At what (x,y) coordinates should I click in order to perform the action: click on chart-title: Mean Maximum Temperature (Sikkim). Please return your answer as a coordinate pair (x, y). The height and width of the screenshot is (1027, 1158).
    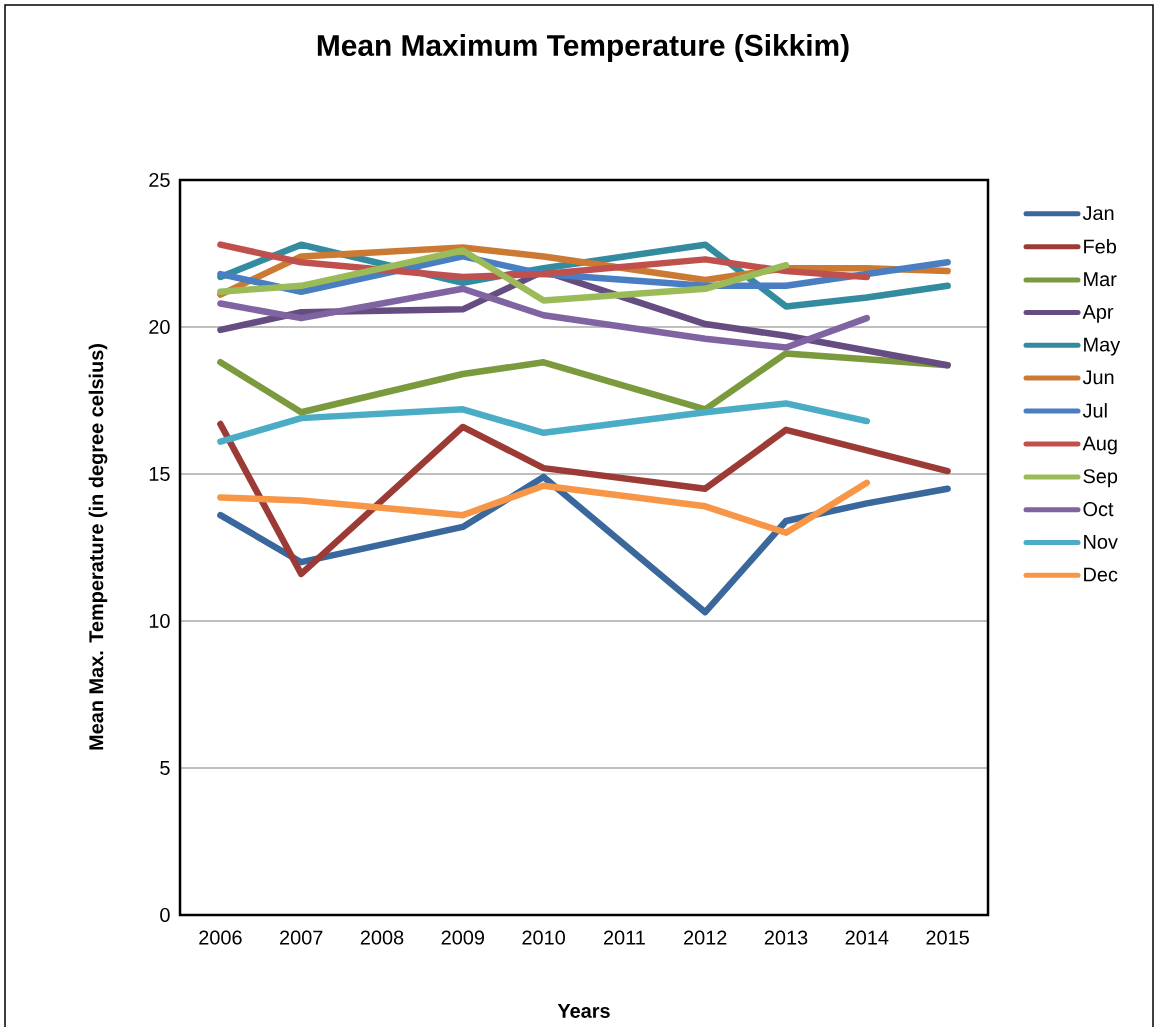
    Looking at the image, I should click on (583, 48).